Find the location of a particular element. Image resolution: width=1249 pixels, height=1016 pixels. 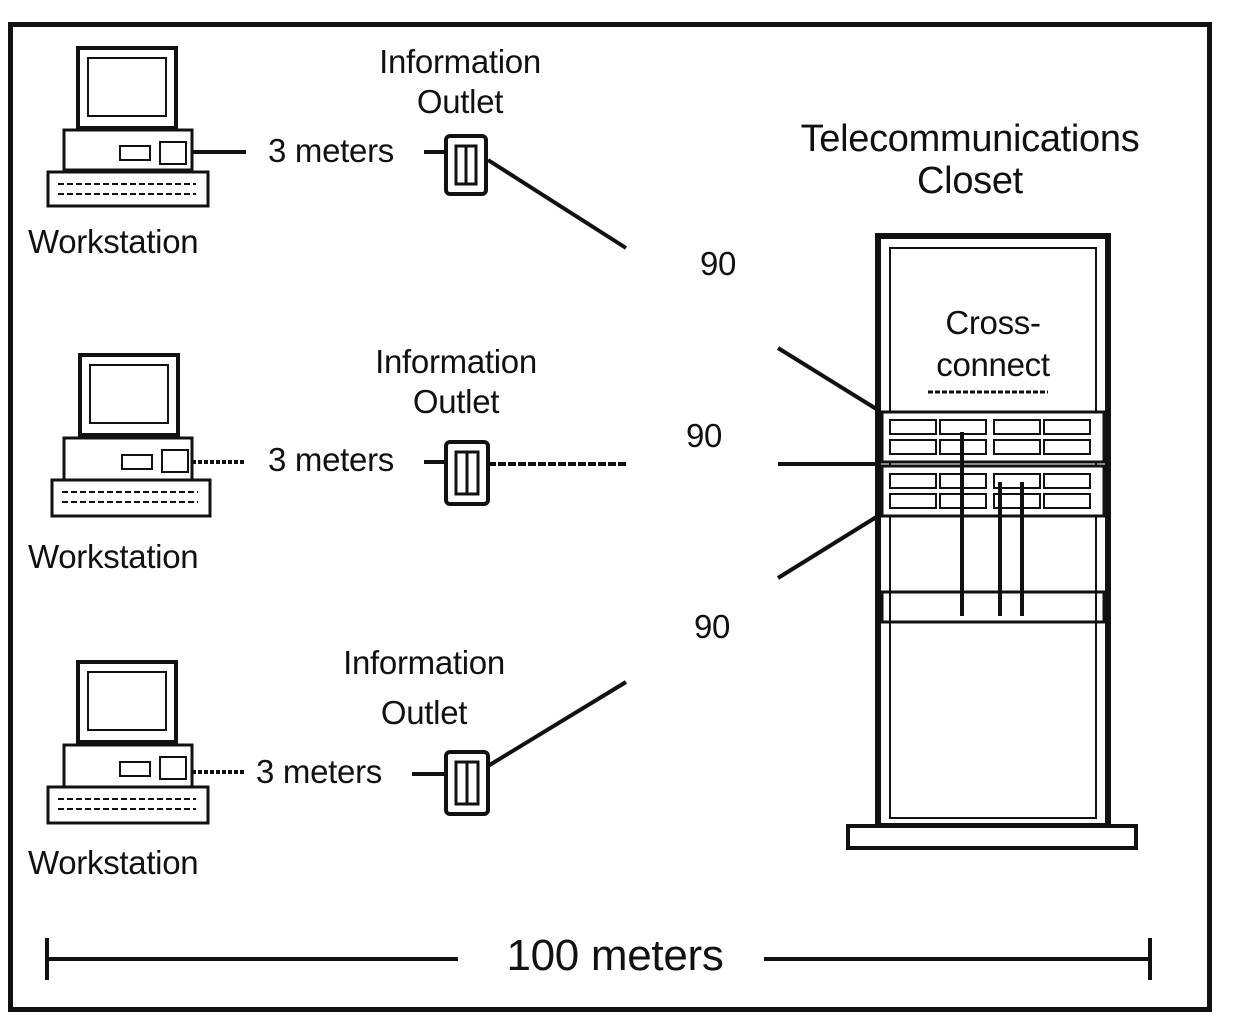

patch-cables is located at coordinates (319, 463).